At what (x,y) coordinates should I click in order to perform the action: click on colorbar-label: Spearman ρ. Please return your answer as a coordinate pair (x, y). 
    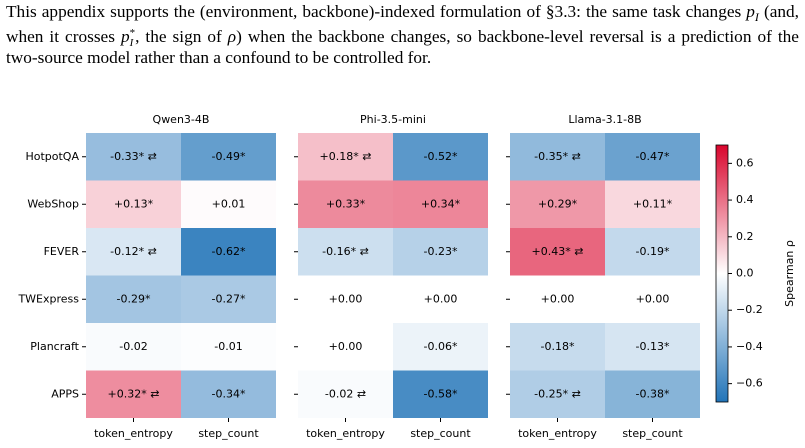
    Looking at the image, I should click on (789, 273).